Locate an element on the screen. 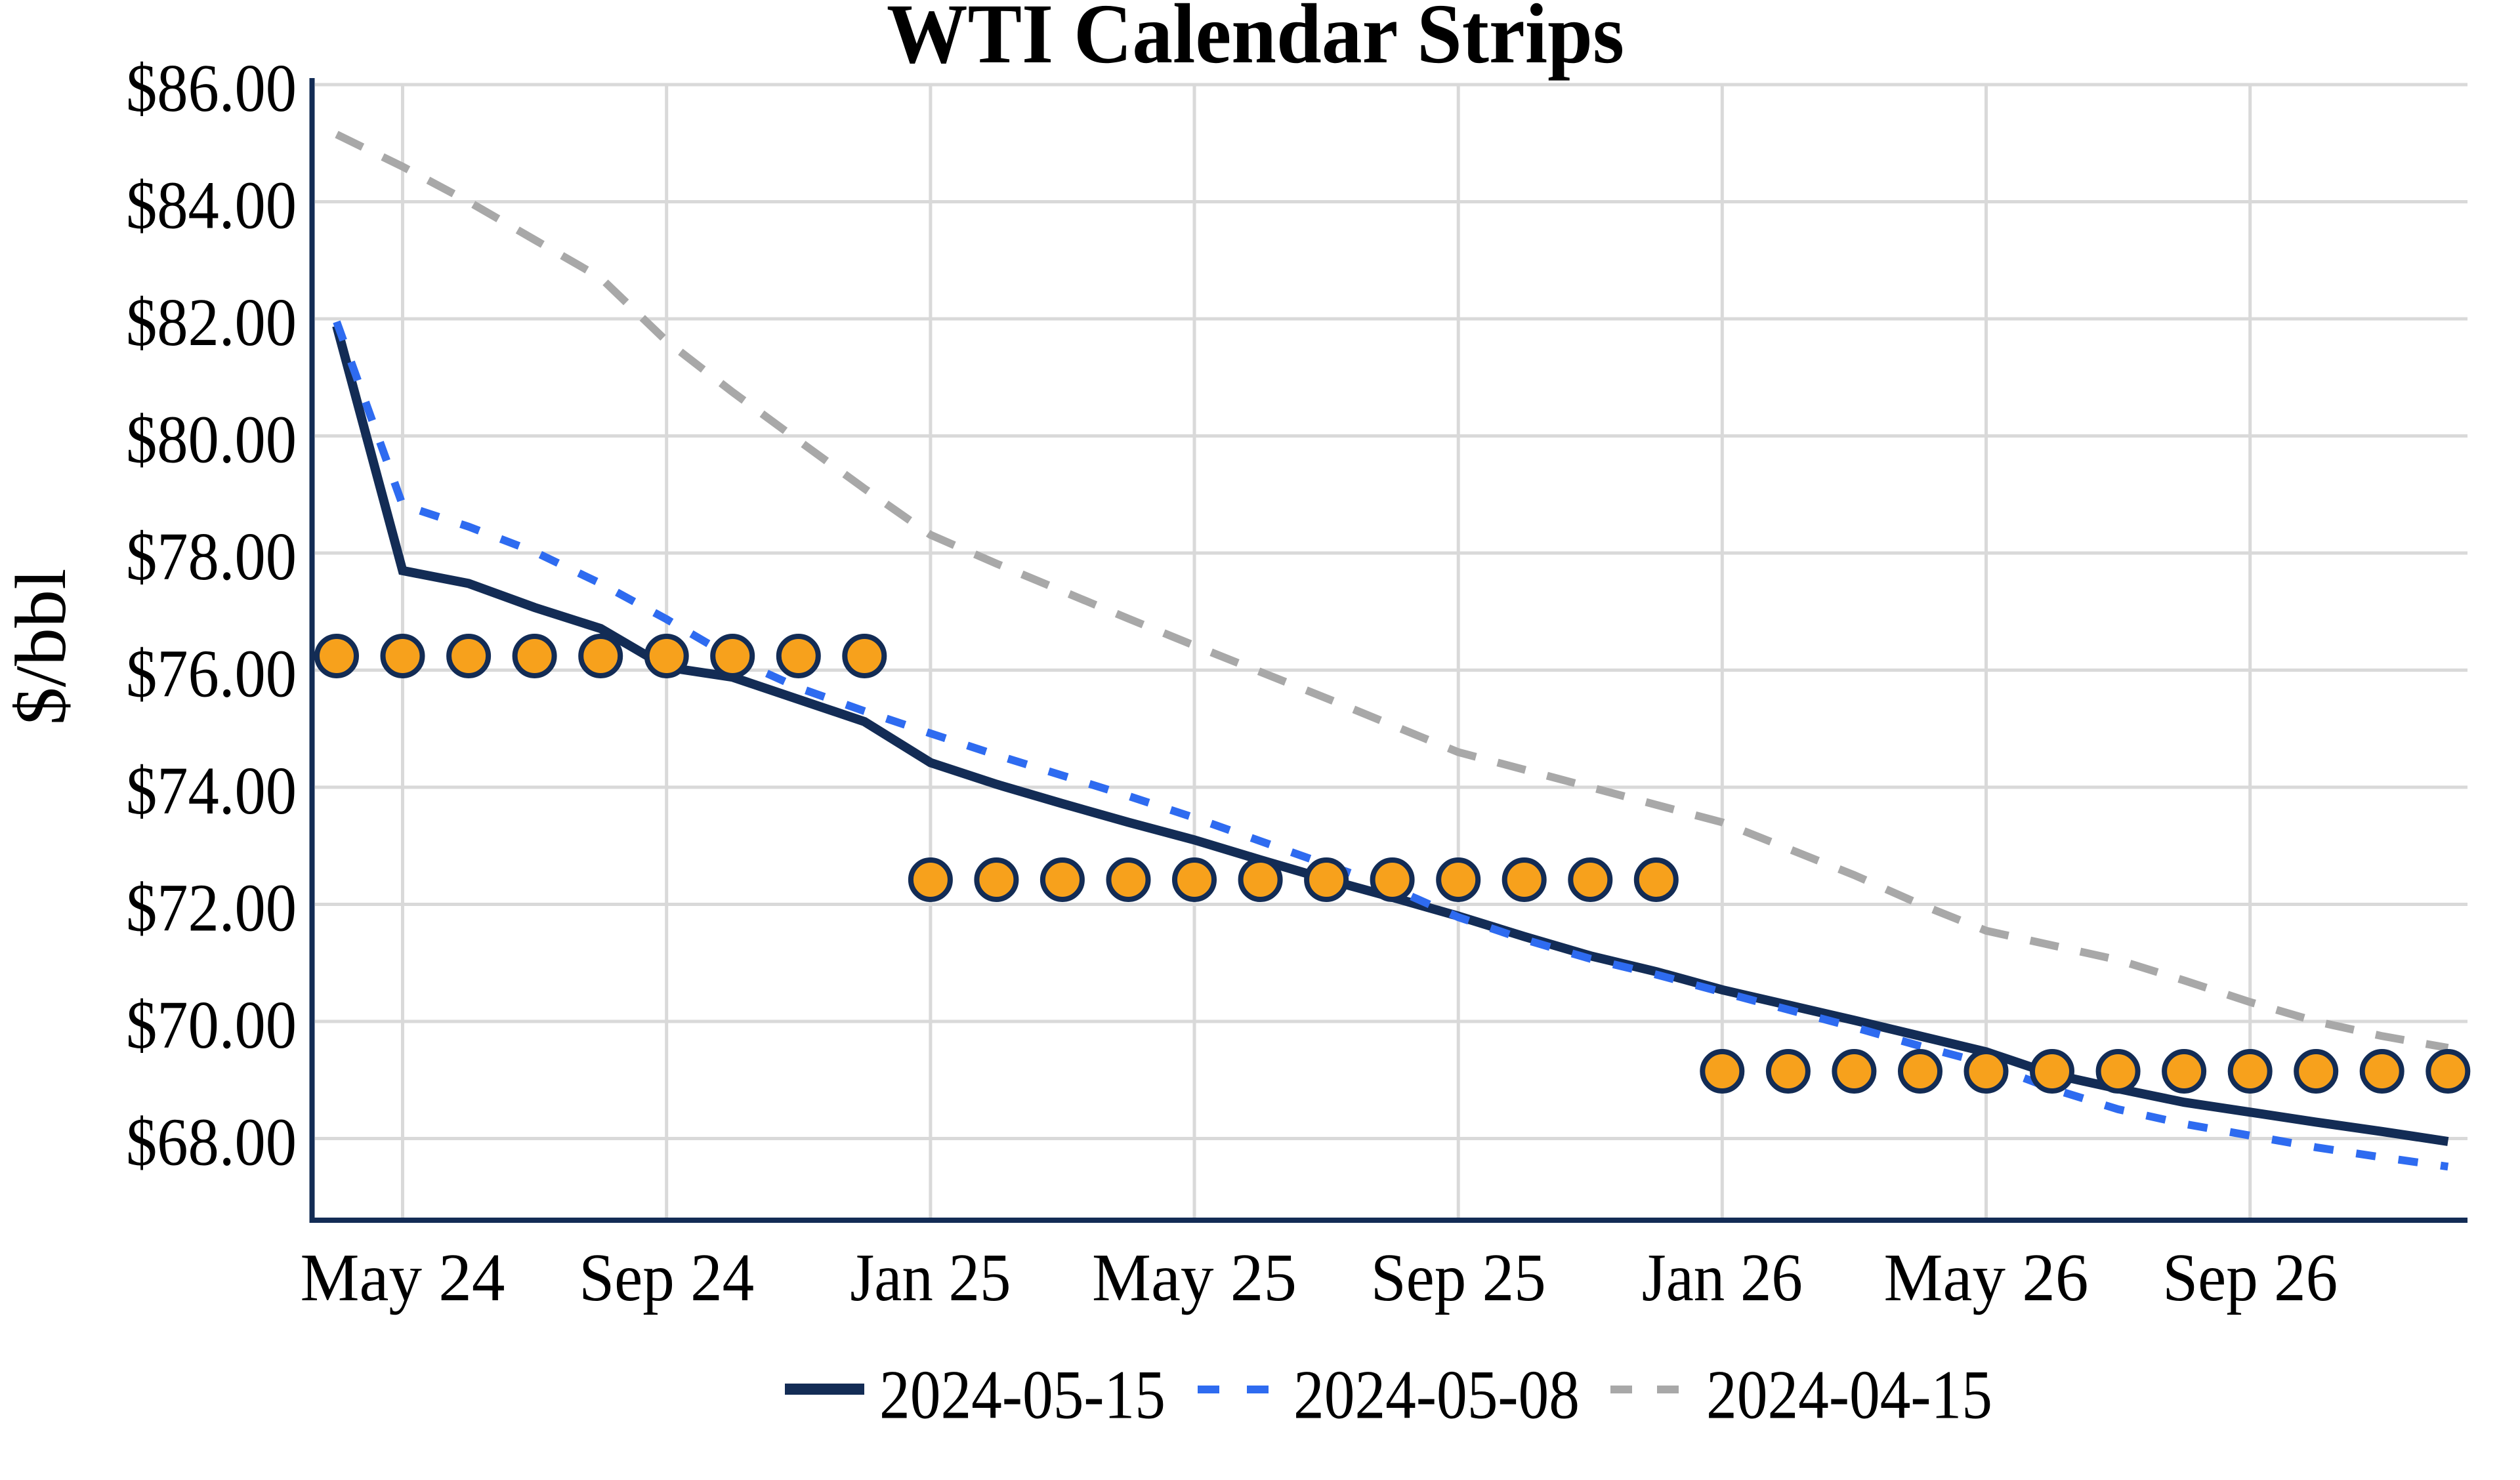  svg-text: $70.00 is located at coordinates (211, 1025).